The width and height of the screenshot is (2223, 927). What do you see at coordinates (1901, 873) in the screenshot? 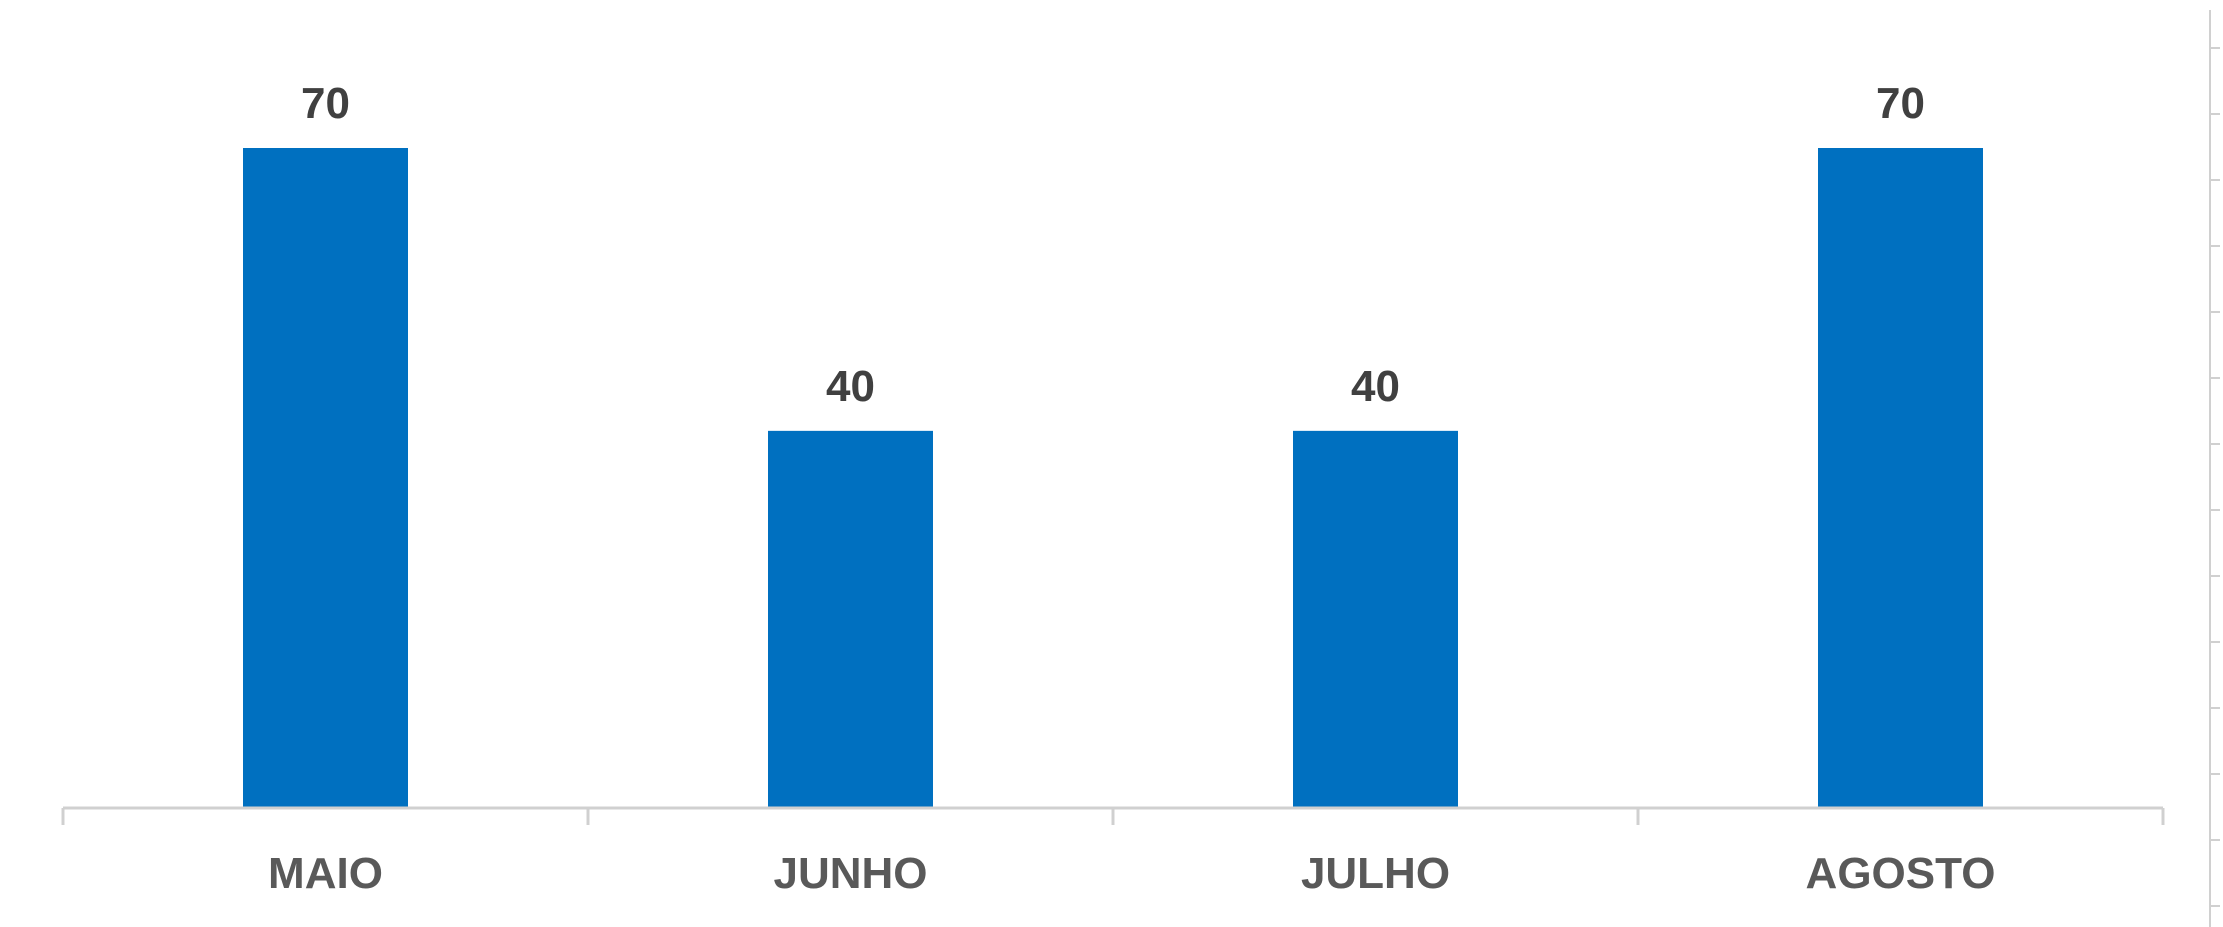
I see `category-label-agosto: AGOSTO` at bounding box center [1901, 873].